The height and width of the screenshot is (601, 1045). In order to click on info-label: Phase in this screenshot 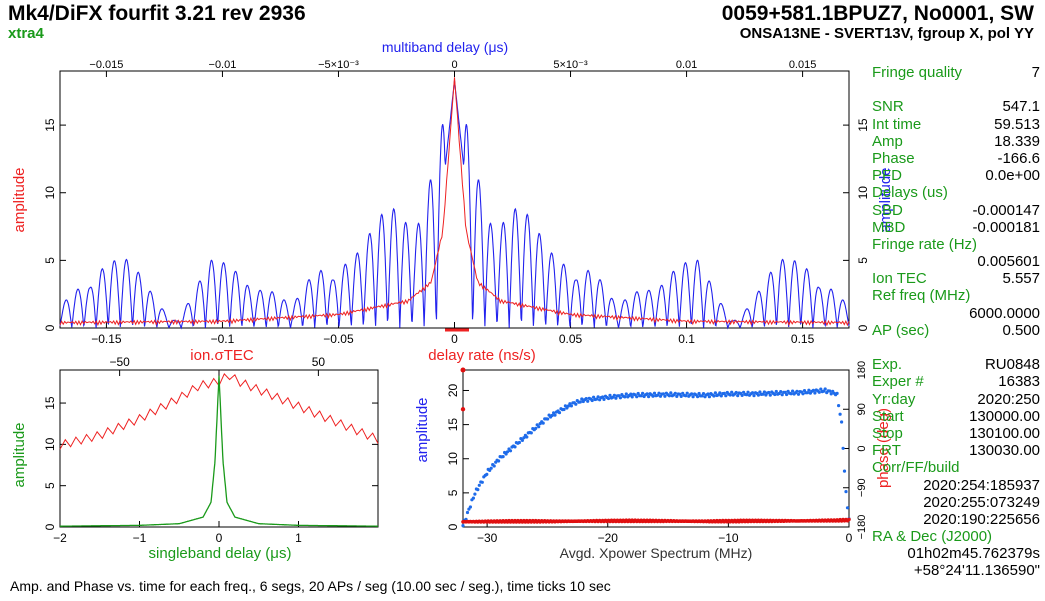, I will do `click(893, 158)`.